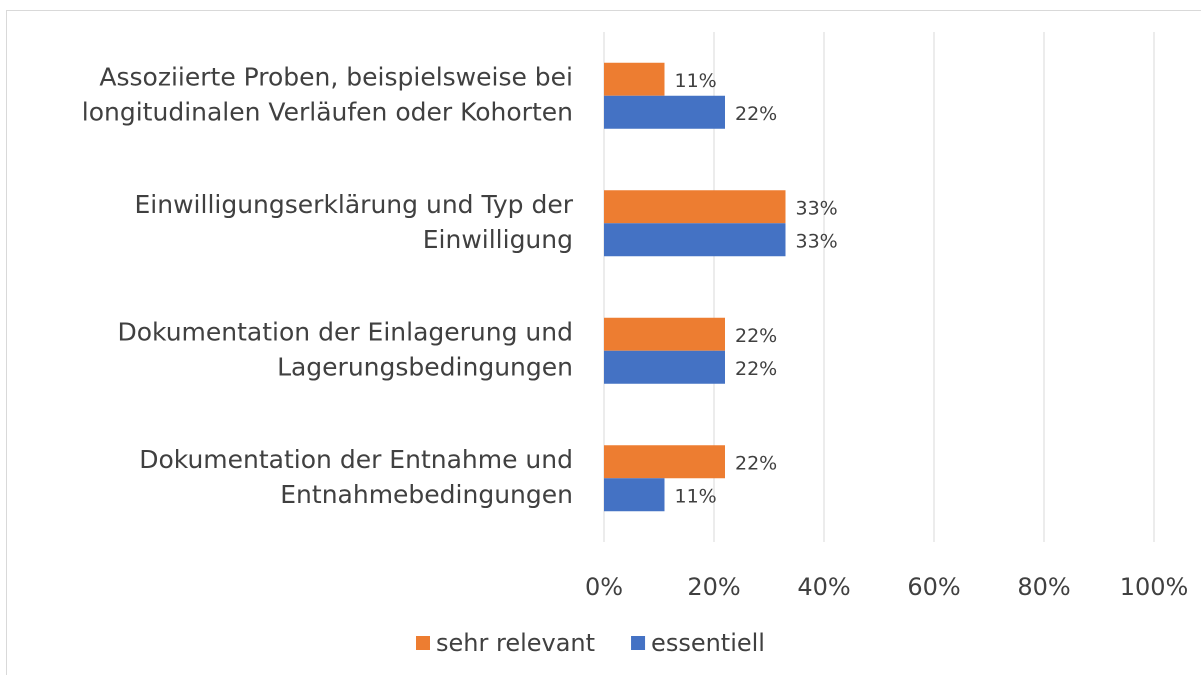 This screenshot has width=1201, height=675. What do you see at coordinates (425, 366) in the screenshot?
I see `category-label: Lagerungsbedingungen` at bounding box center [425, 366].